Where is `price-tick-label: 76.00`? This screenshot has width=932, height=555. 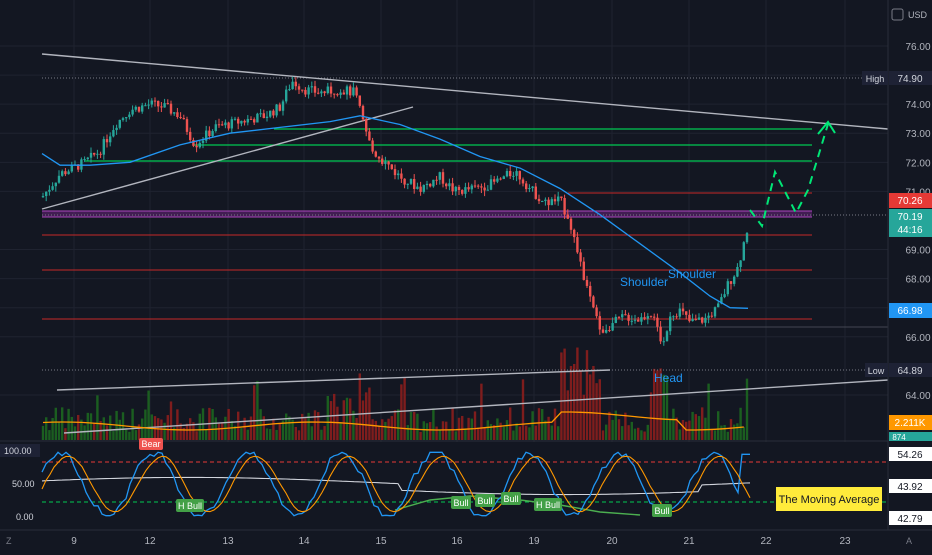 price-tick-label: 76.00 is located at coordinates (917, 47).